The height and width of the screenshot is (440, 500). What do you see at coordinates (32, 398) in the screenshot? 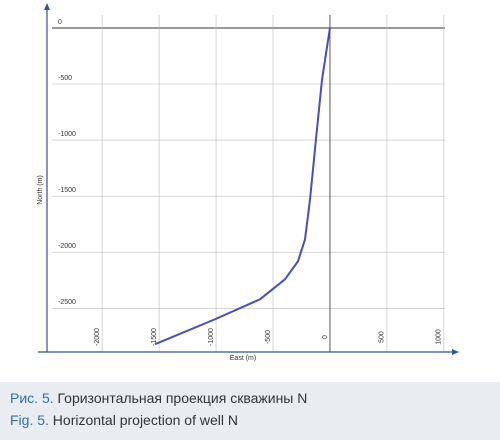
I see `caption-label: Рис. 5.` at bounding box center [32, 398].